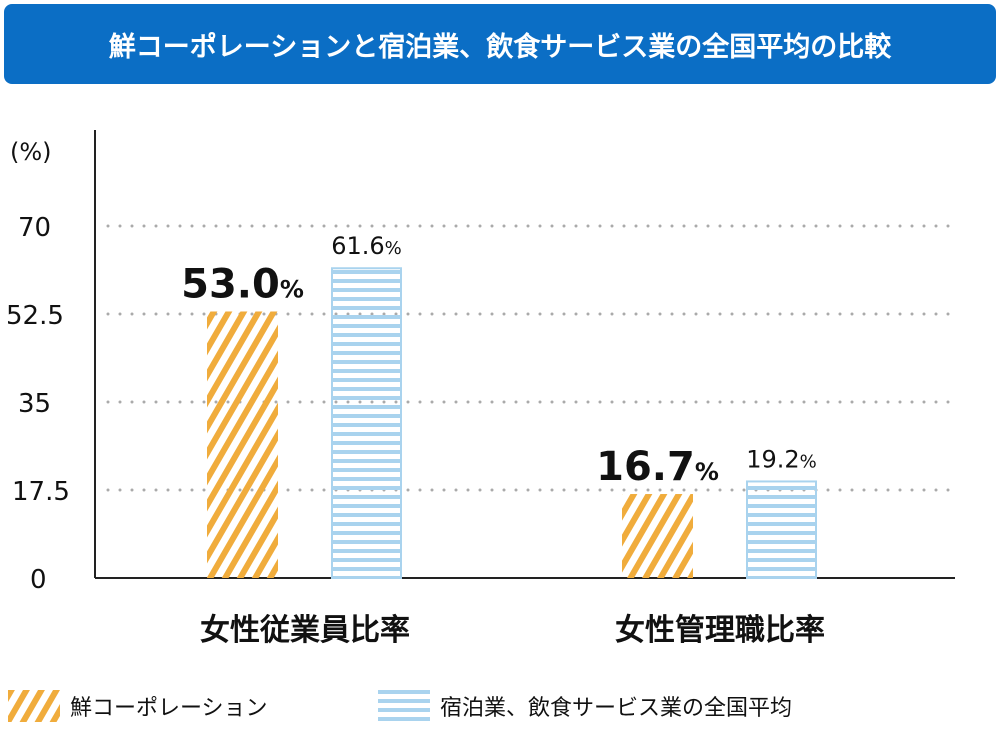 The height and width of the screenshot is (729, 1000). I want to click on legend-swatch-horizontal, so click(404, 706).